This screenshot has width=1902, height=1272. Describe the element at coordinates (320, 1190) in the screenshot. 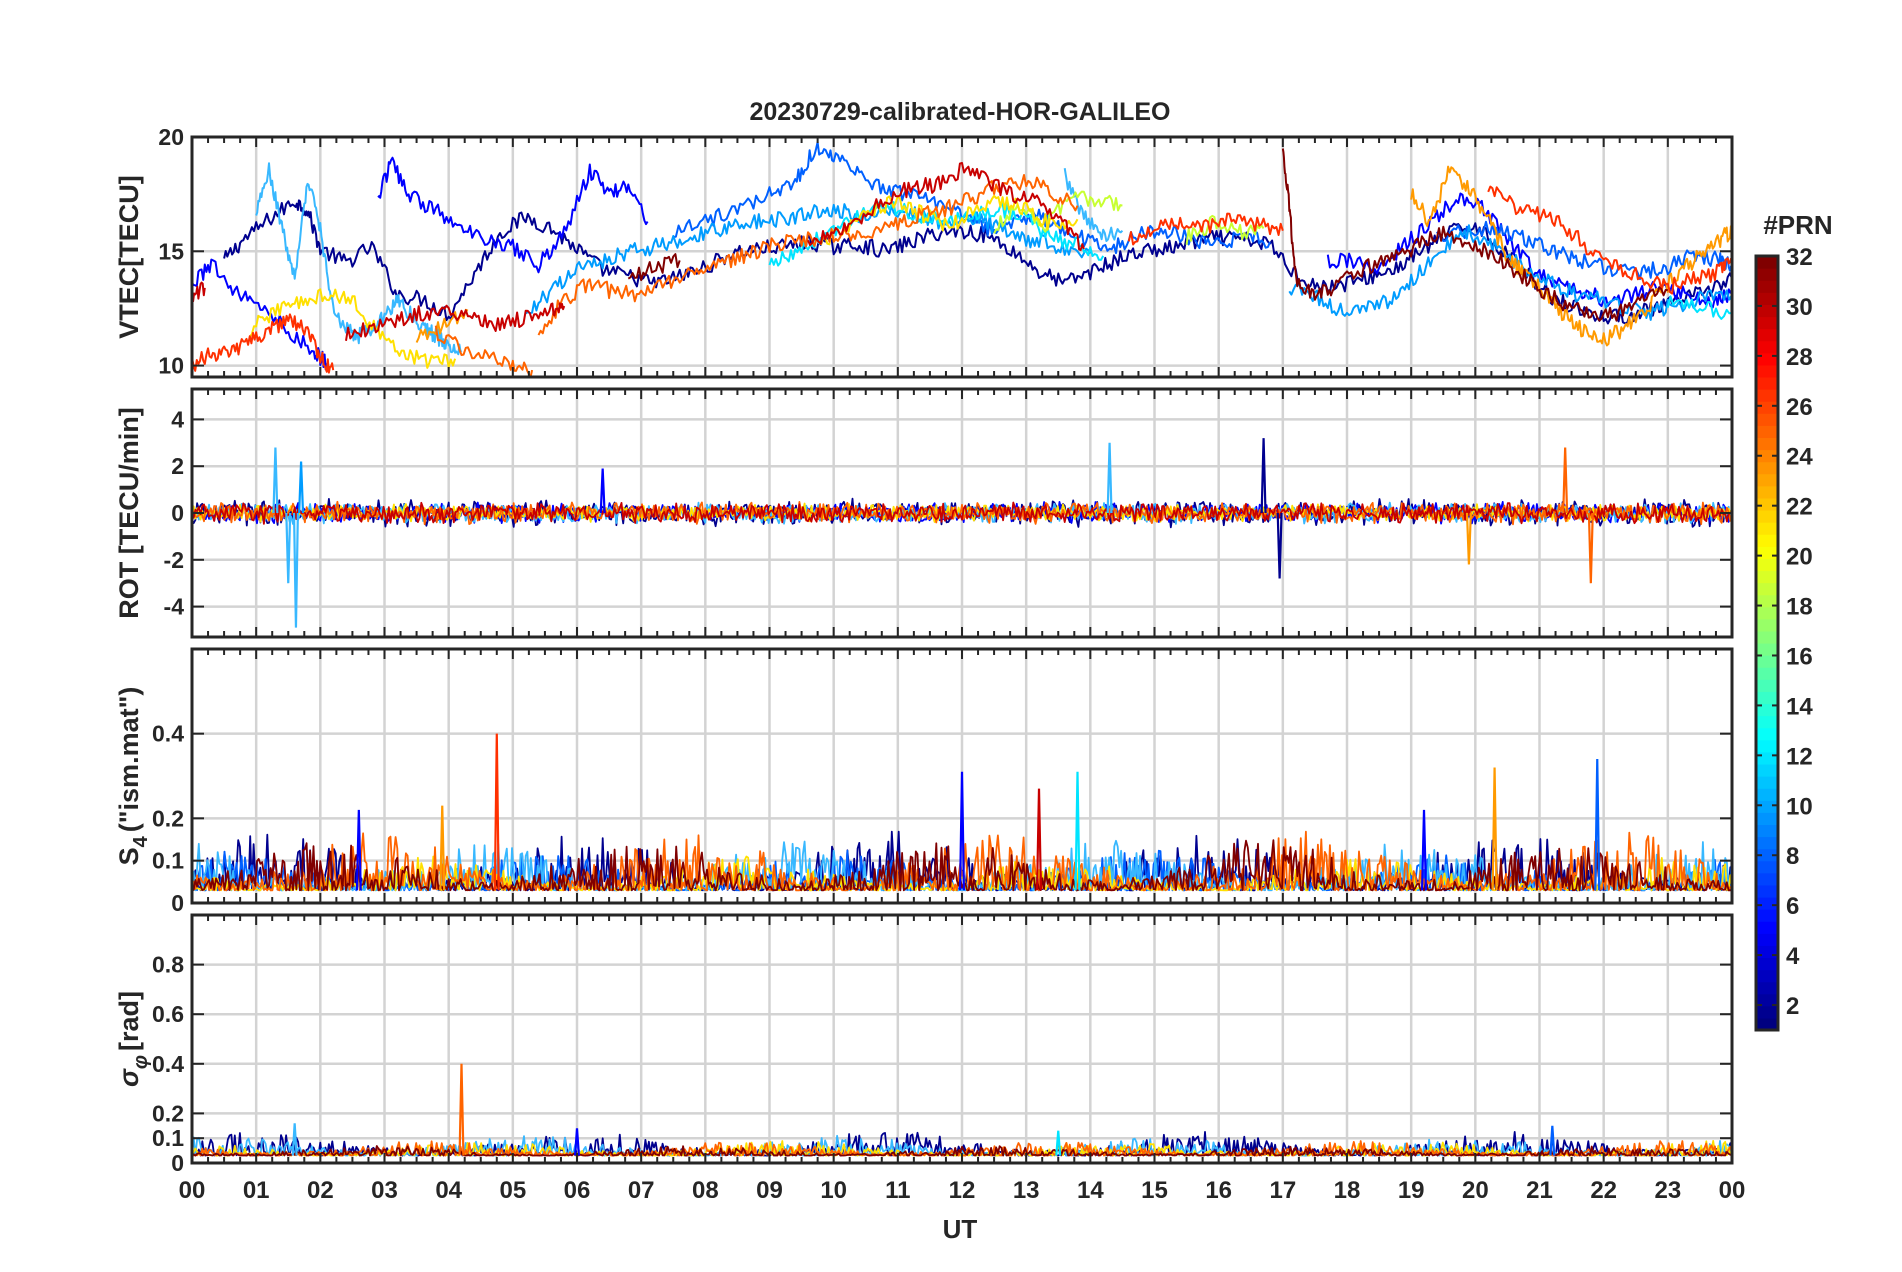

I see `x-tick-label: 02` at that location.